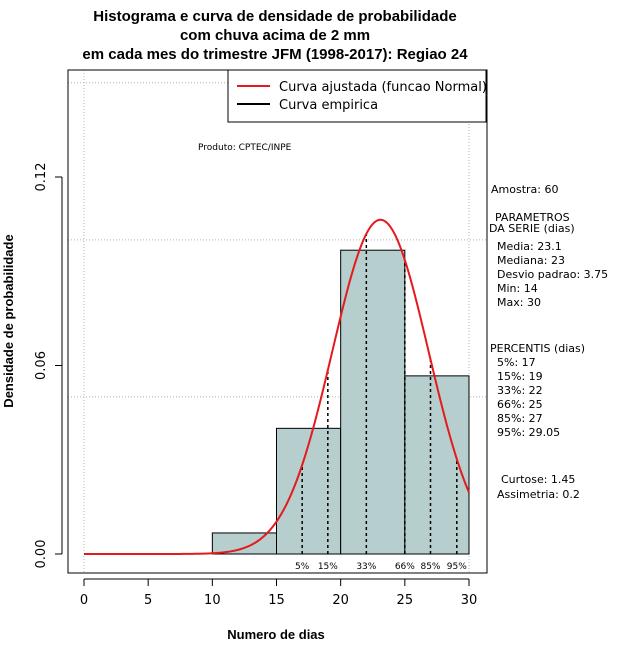 The image size is (640, 660). What do you see at coordinates (528, 432) in the screenshot?
I see `stats-line: 95%: 29.05` at bounding box center [528, 432].